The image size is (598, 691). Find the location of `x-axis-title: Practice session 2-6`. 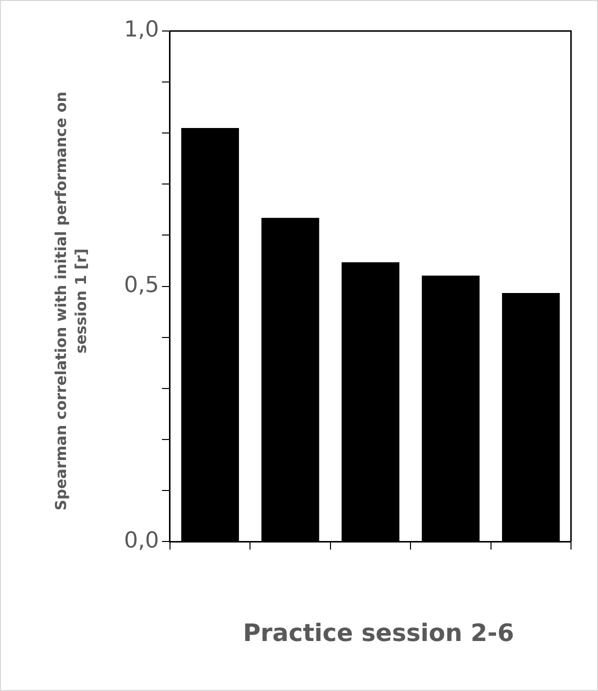

x-axis-title: Practice session 2-6 is located at coordinates (379, 633).